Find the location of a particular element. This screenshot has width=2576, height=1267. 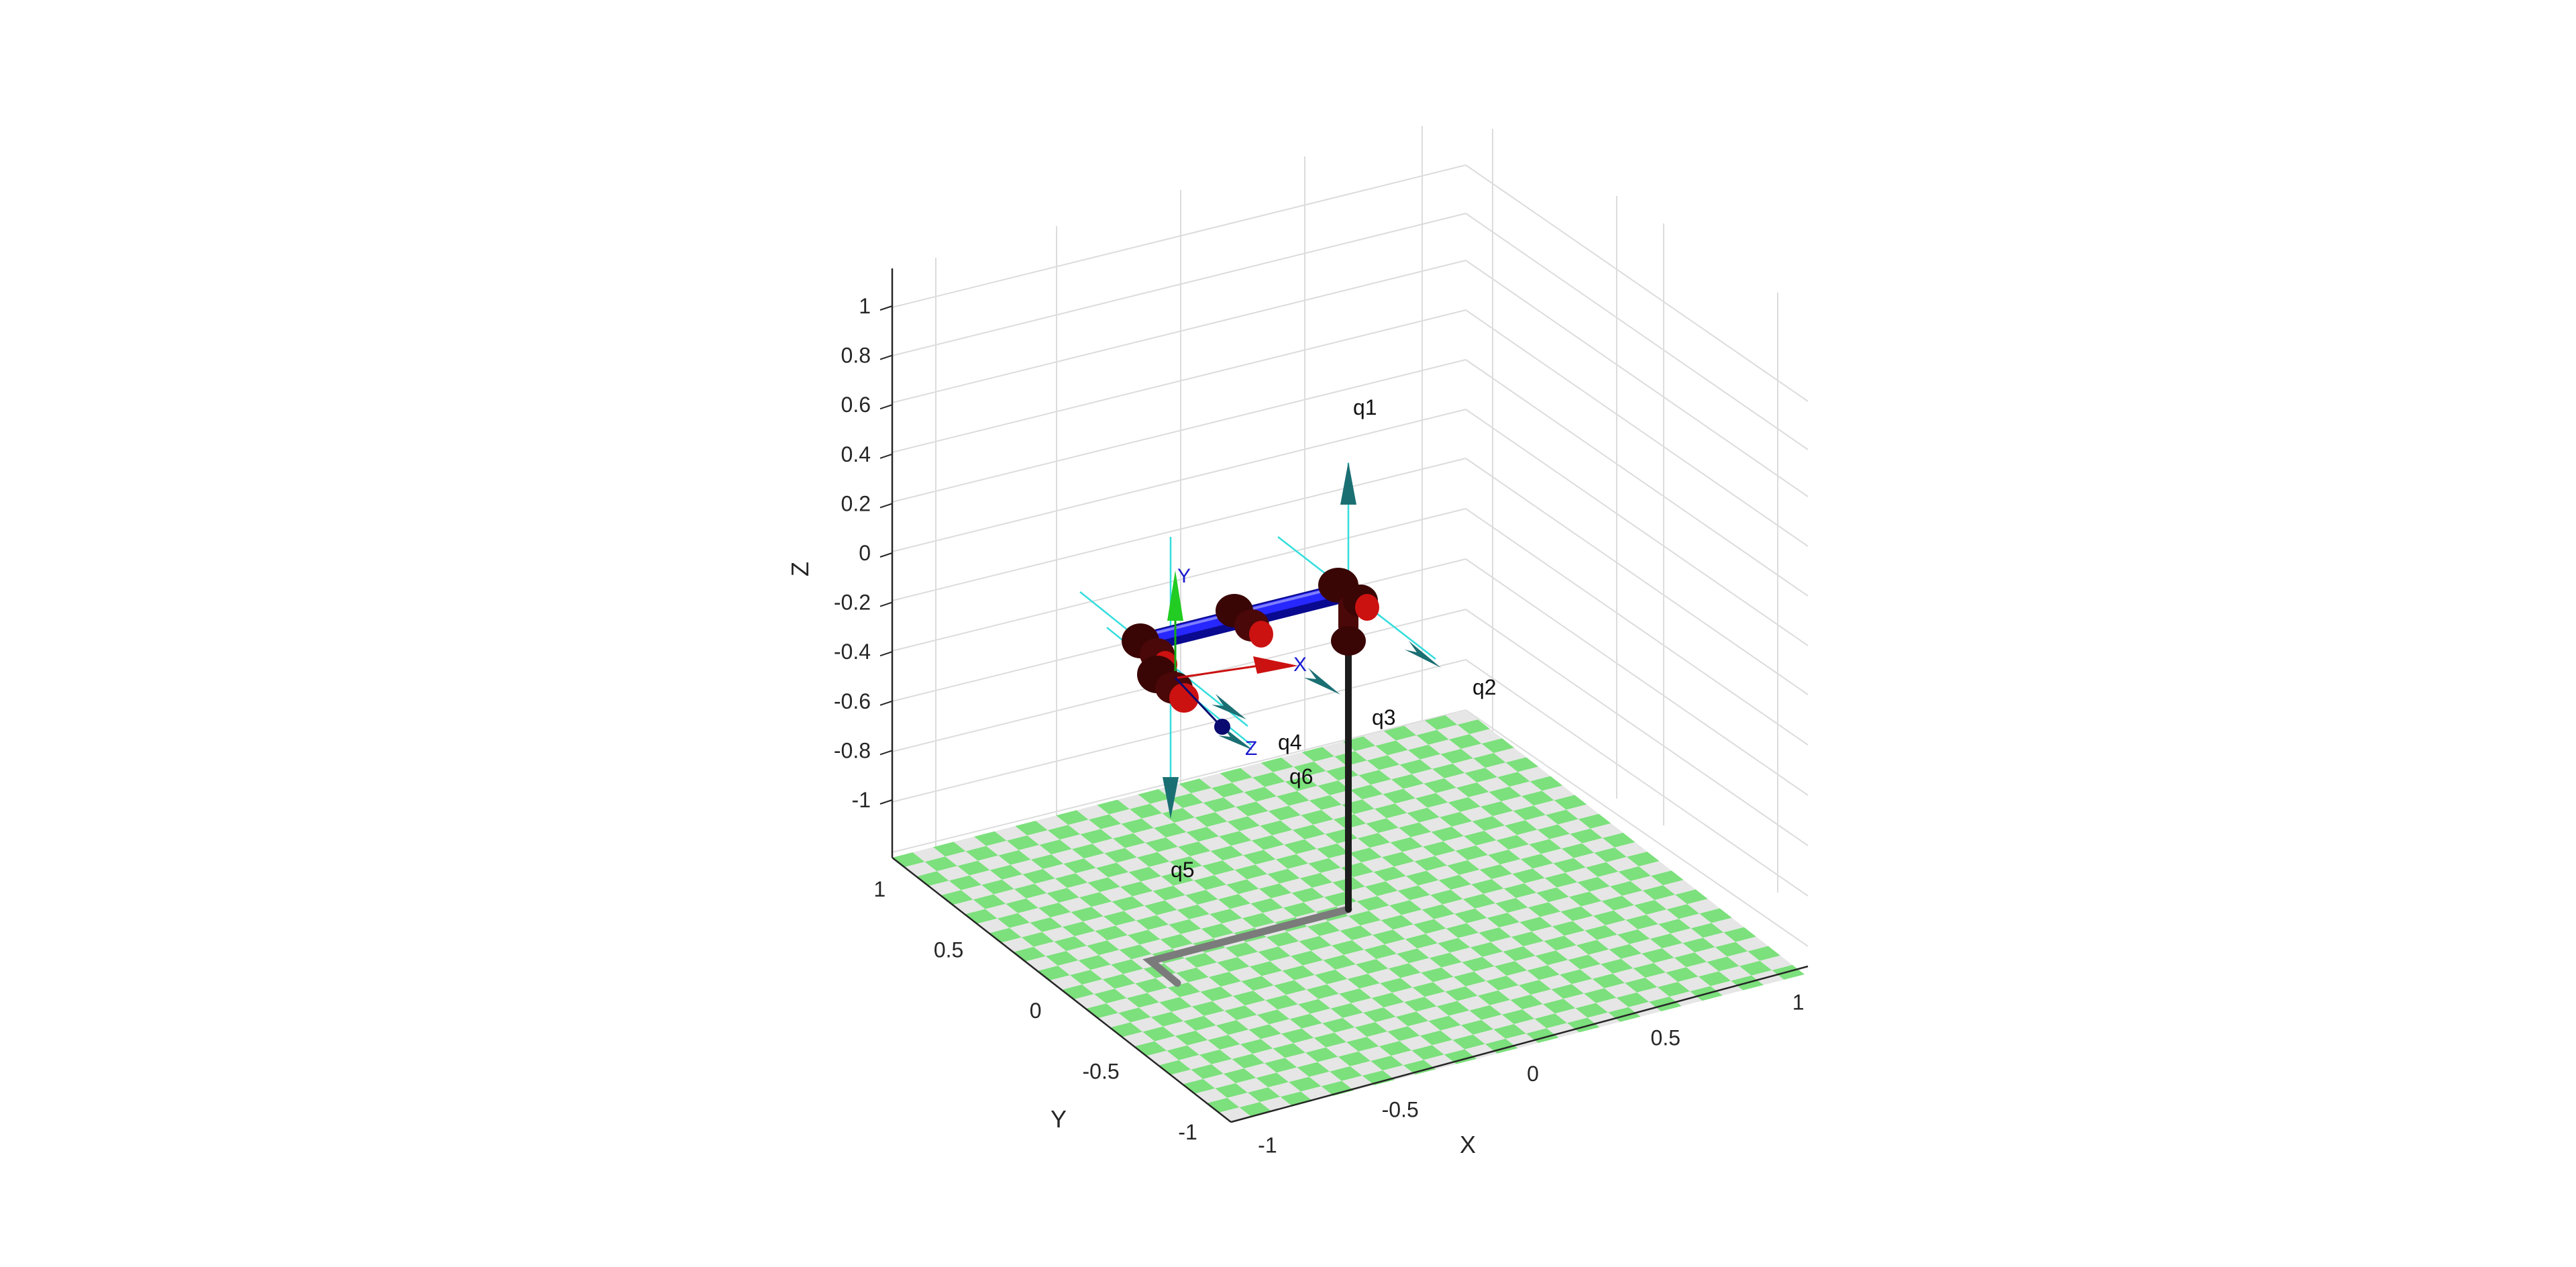

z-tick-mark is located at coordinates (886, 654).